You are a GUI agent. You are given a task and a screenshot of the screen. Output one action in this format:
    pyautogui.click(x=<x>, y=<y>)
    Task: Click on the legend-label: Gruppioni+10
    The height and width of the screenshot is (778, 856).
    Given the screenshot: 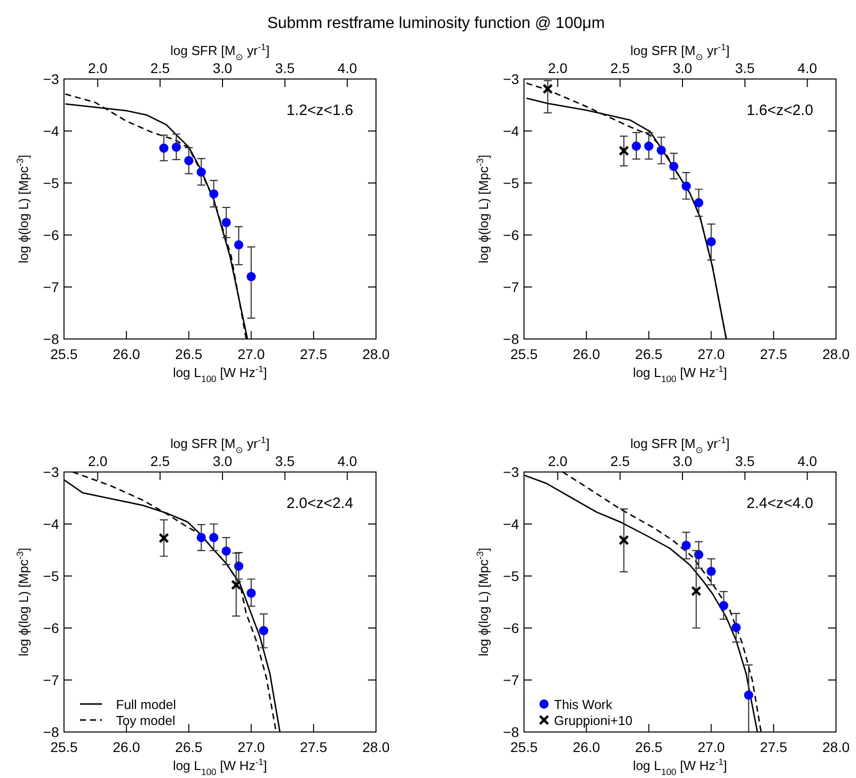 What is the action you would take?
    pyautogui.click(x=593, y=720)
    